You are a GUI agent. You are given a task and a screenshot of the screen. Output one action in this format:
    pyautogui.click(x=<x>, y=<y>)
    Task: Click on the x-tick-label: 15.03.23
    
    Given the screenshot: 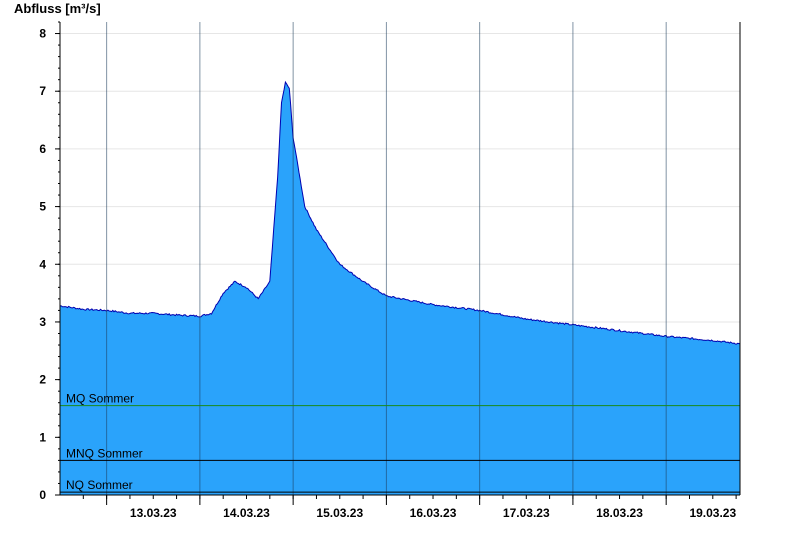 What is the action you would take?
    pyautogui.click(x=339, y=513)
    